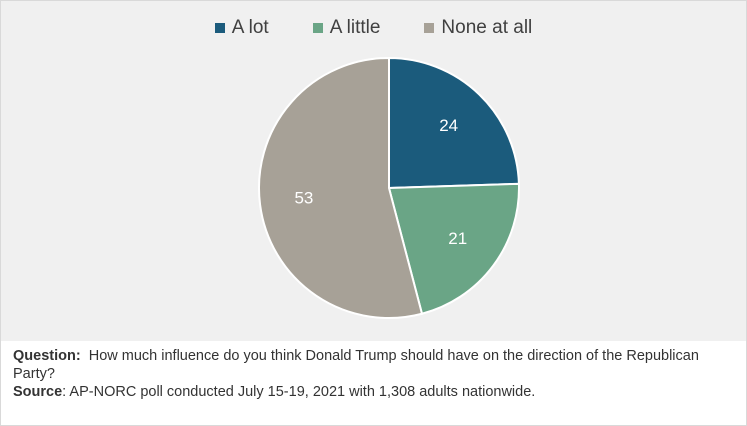 The height and width of the screenshot is (426, 747). Describe the element at coordinates (429, 28) in the screenshot. I see `legend-swatch-none-at-all` at that location.